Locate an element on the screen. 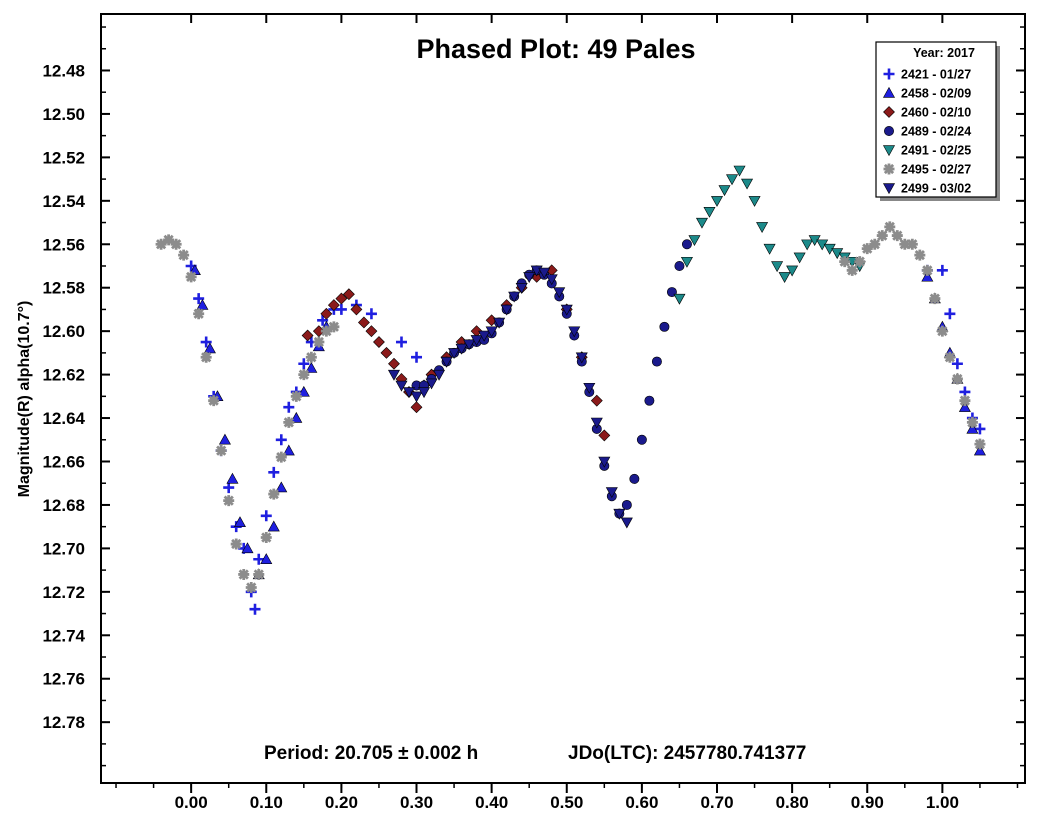  x-tick-label: 0.00 is located at coordinates (191, 802).